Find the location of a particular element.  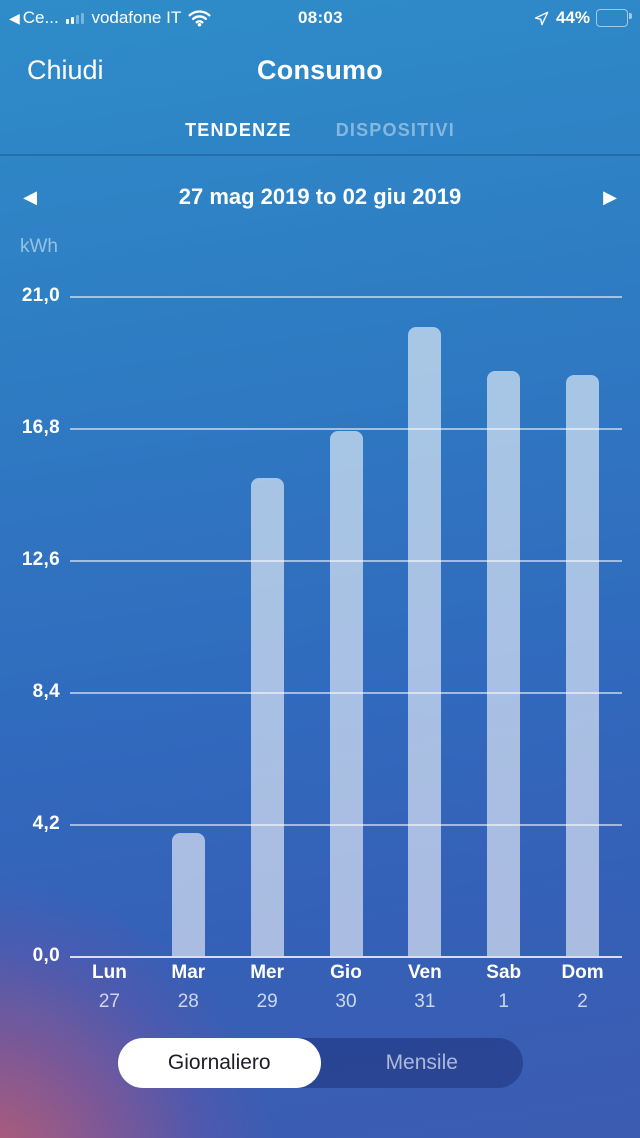

carrier-label: vodafone IT is located at coordinates (136, 17).